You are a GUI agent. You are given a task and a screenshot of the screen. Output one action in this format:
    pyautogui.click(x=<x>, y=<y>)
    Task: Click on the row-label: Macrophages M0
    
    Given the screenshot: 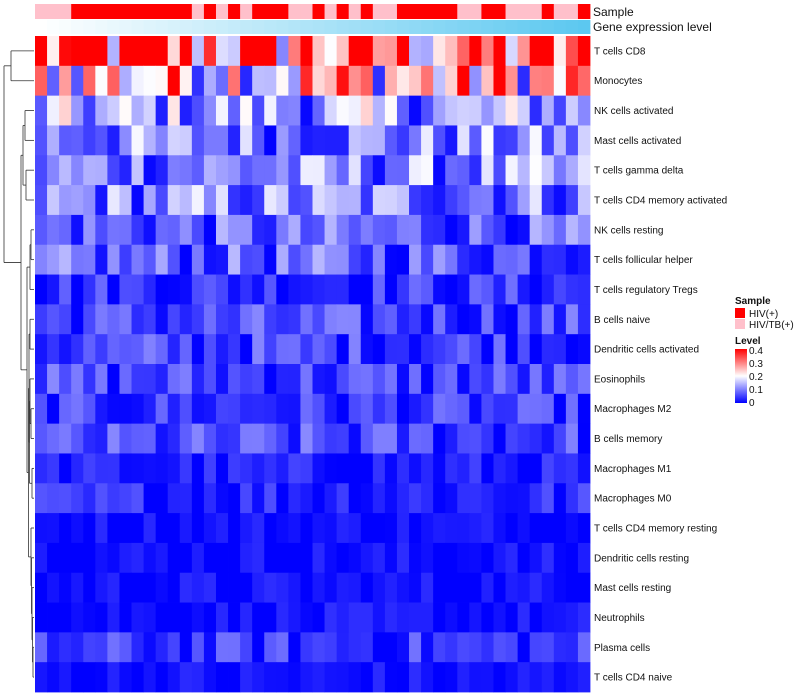 What is the action you would take?
    pyautogui.click(x=633, y=499)
    